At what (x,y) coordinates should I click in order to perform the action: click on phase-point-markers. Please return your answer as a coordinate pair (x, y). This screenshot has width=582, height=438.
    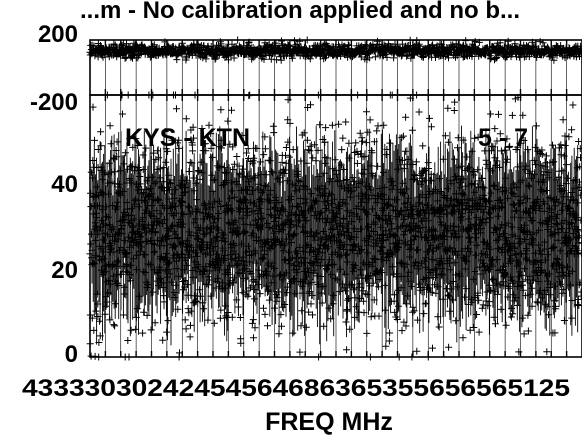
    Looking at the image, I should click on (334, 50).